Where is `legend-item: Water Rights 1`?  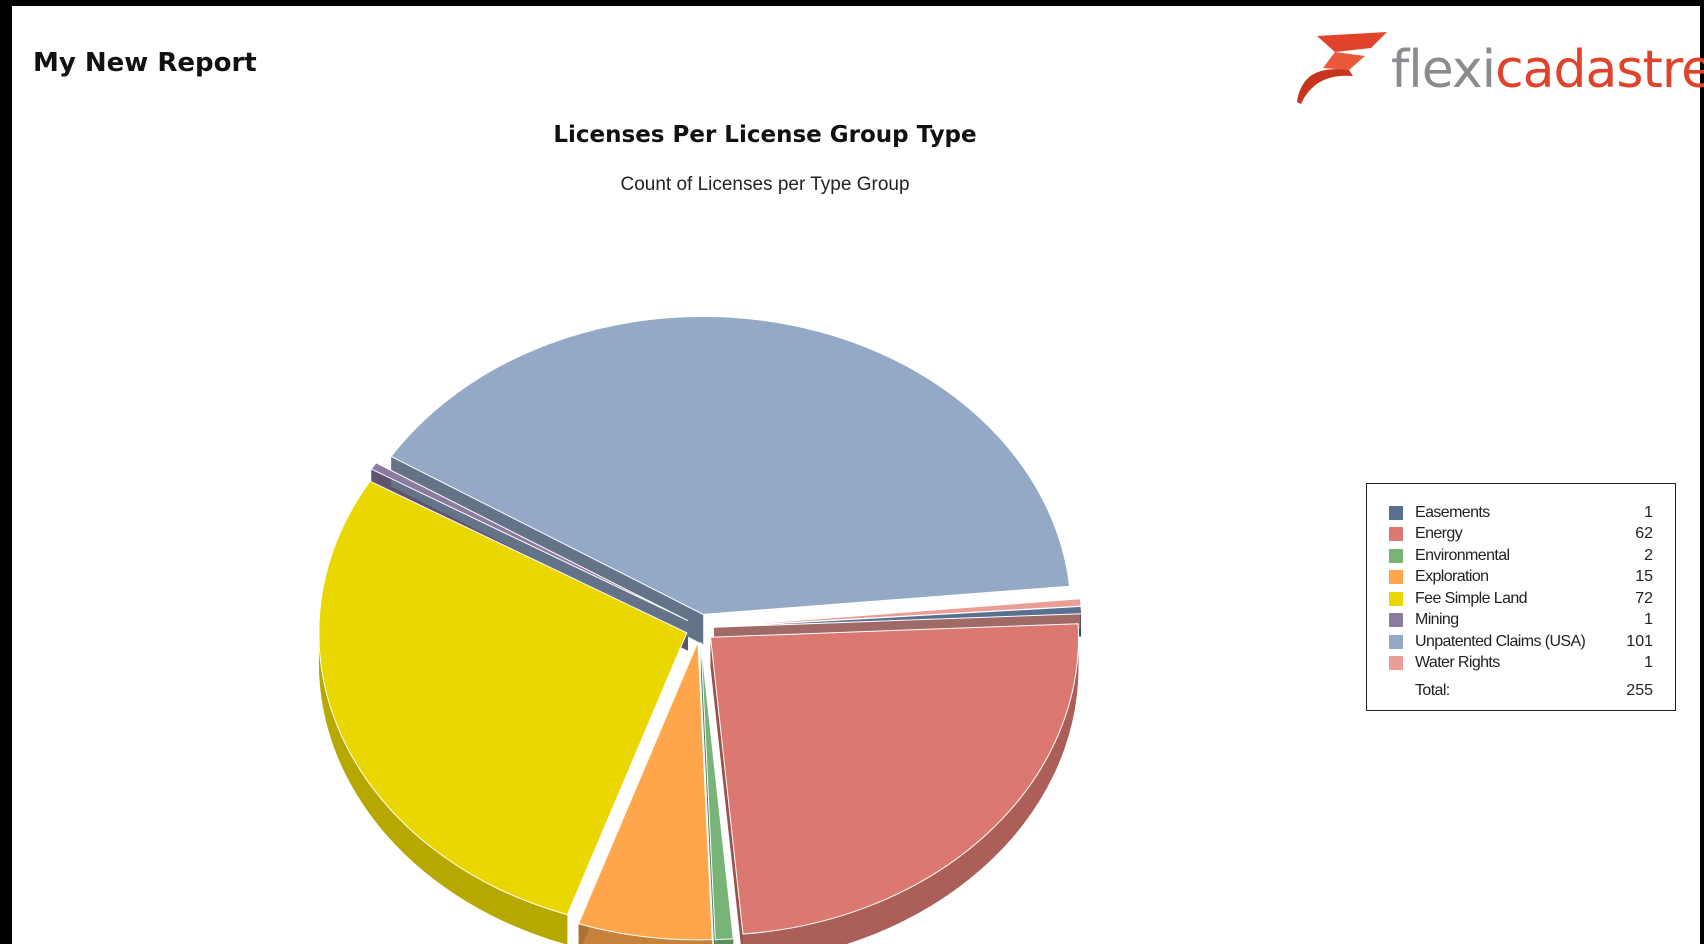 legend-item: Water Rights 1 is located at coordinates (1521, 664).